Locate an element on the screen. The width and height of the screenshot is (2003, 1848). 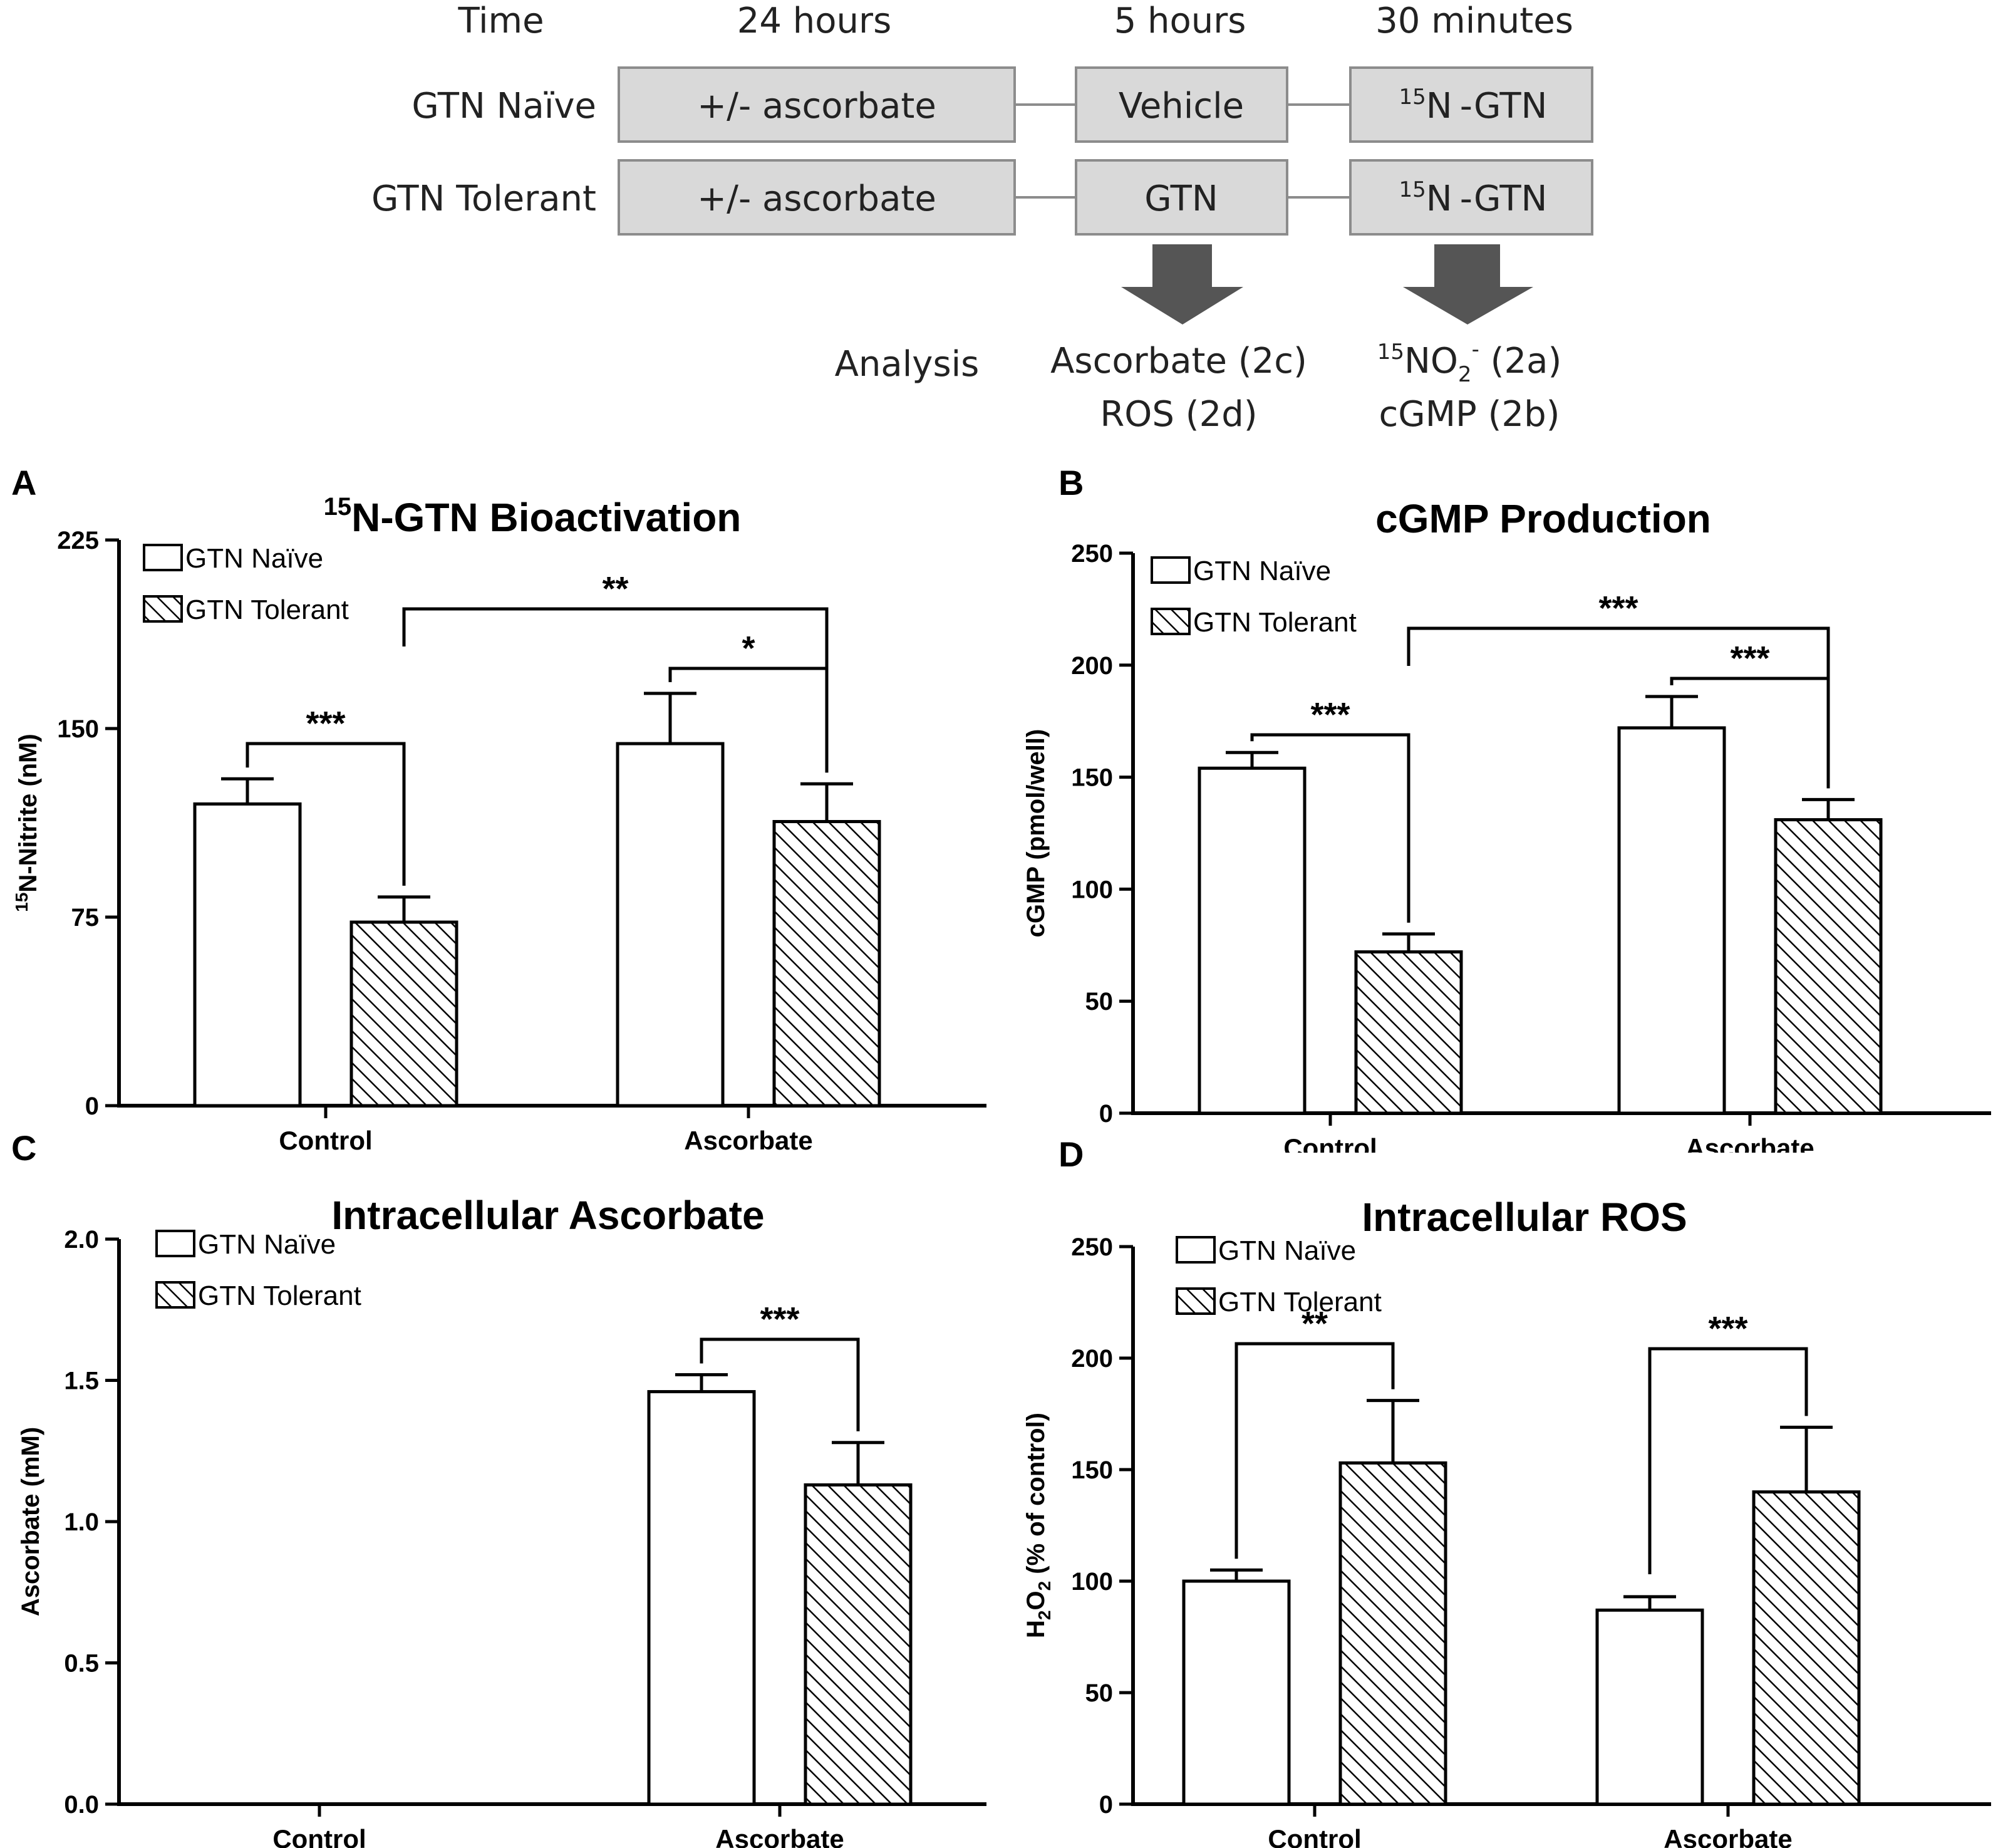
y-axis-label-text: N-Nitrite (nM) is located at coordinates (28, 813).